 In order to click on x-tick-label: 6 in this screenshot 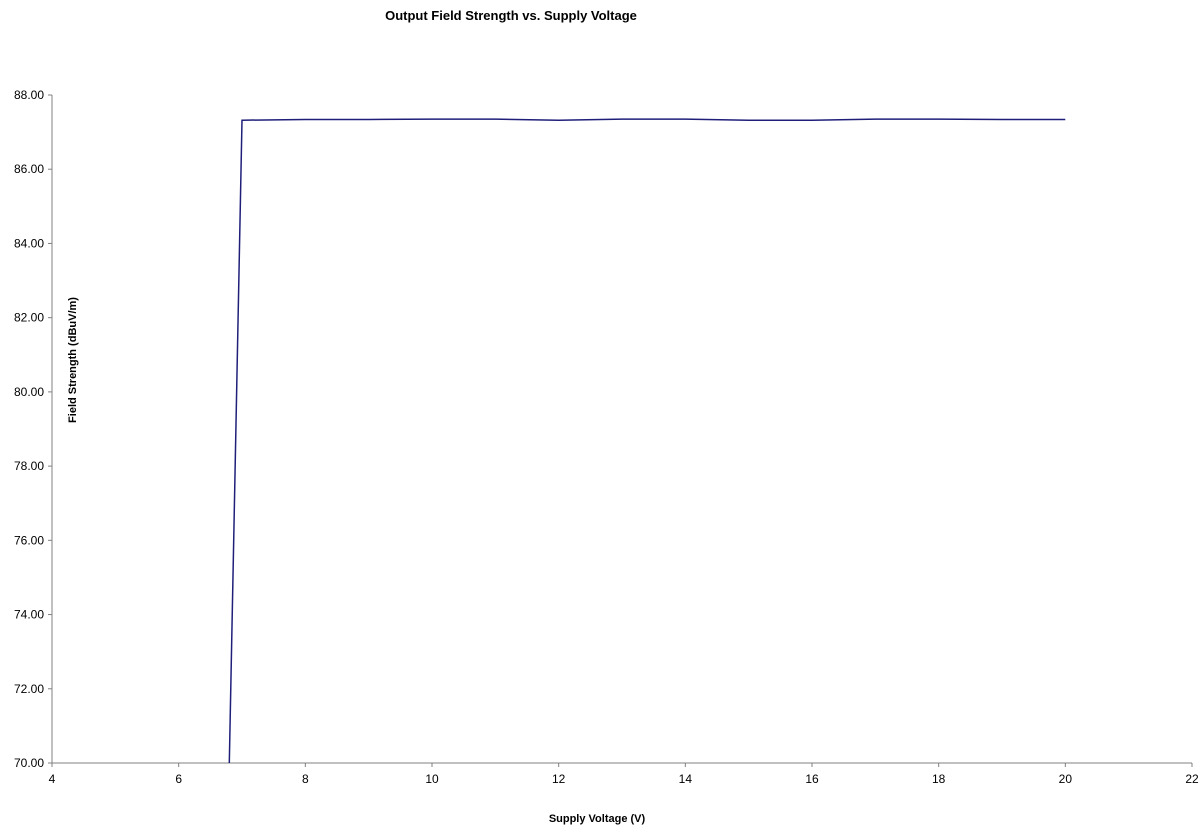, I will do `click(178, 779)`.